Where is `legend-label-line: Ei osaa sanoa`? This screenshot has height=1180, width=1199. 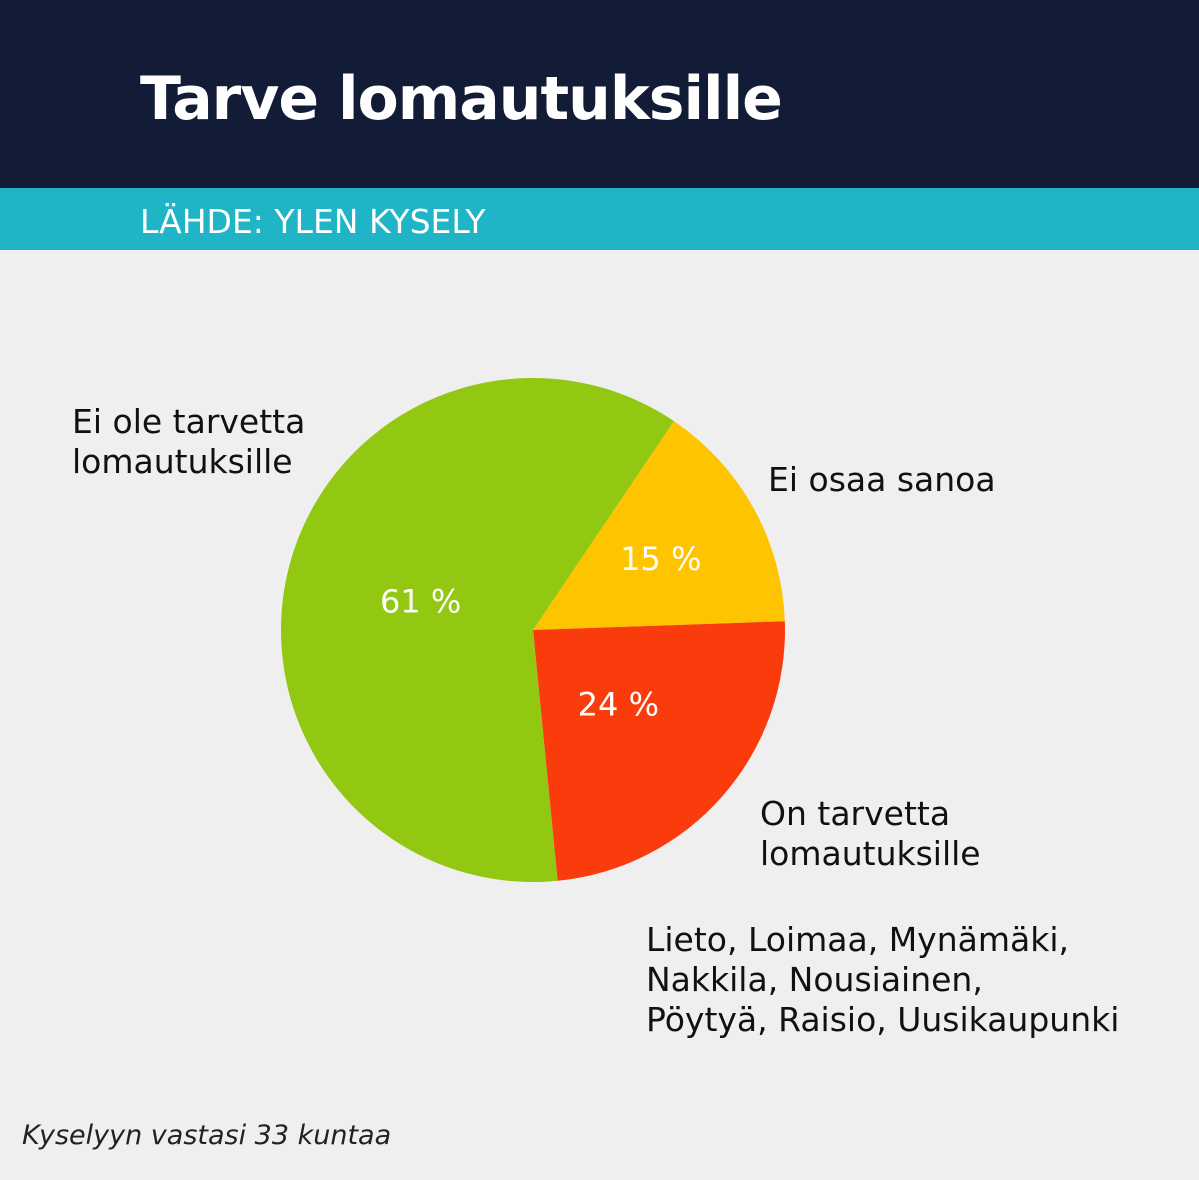
legend-label-line: Ei osaa sanoa is located at coordinates (882, 479).